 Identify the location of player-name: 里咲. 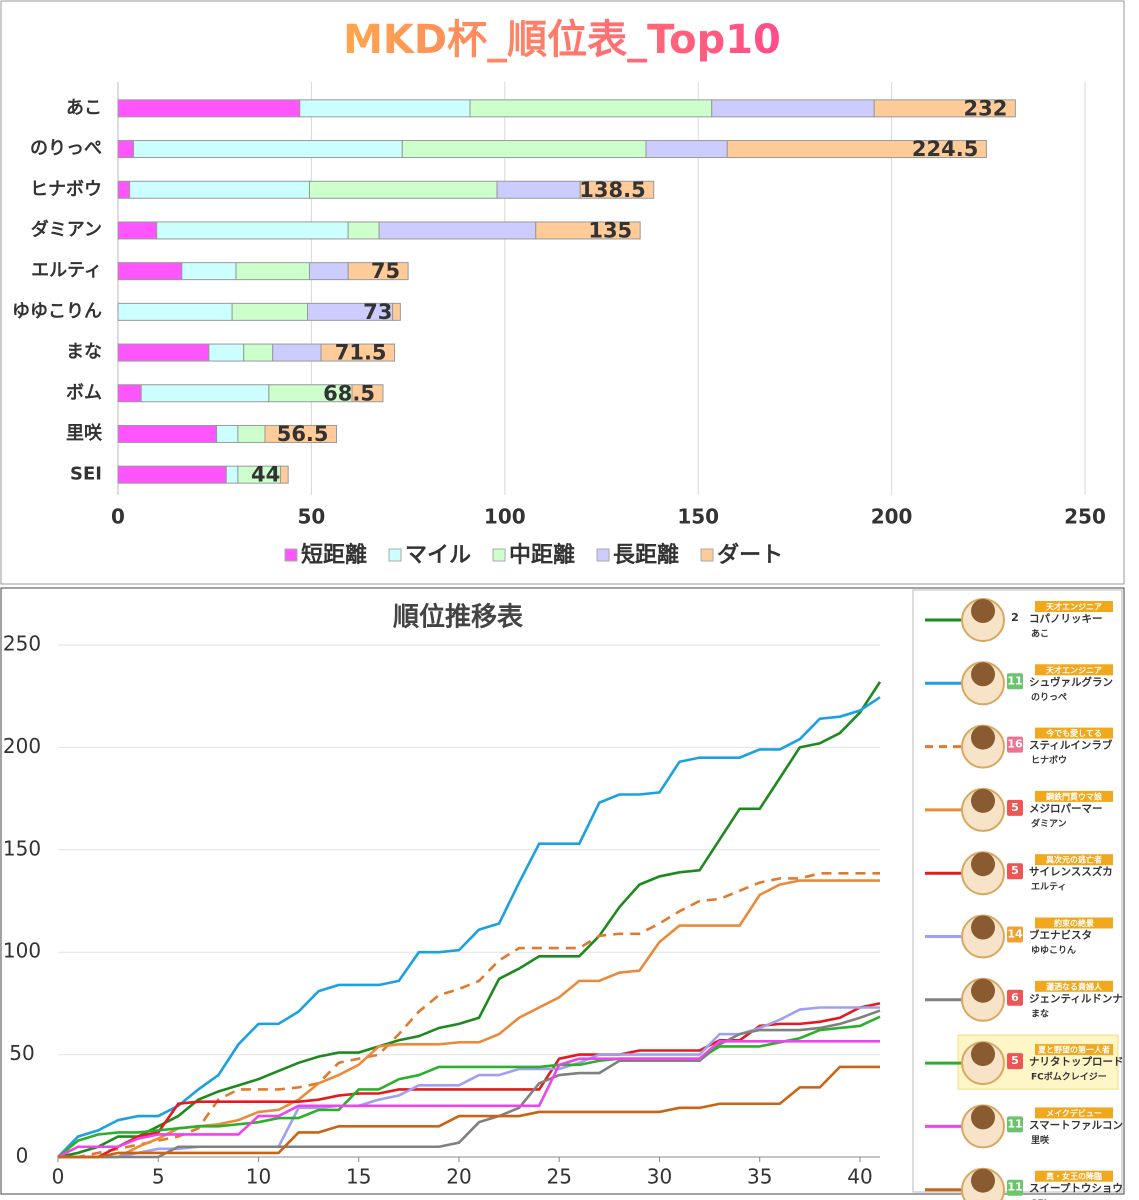
(1040, 1140).